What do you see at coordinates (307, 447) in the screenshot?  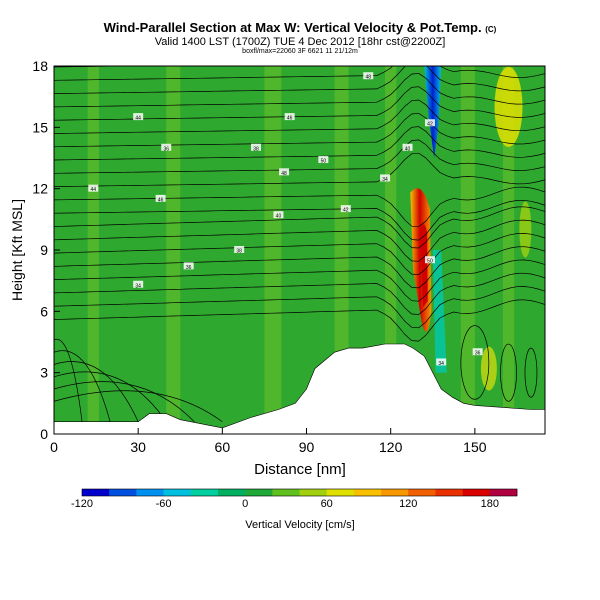 I see `x-tick-label: 90` at bounding box center [307, 447].